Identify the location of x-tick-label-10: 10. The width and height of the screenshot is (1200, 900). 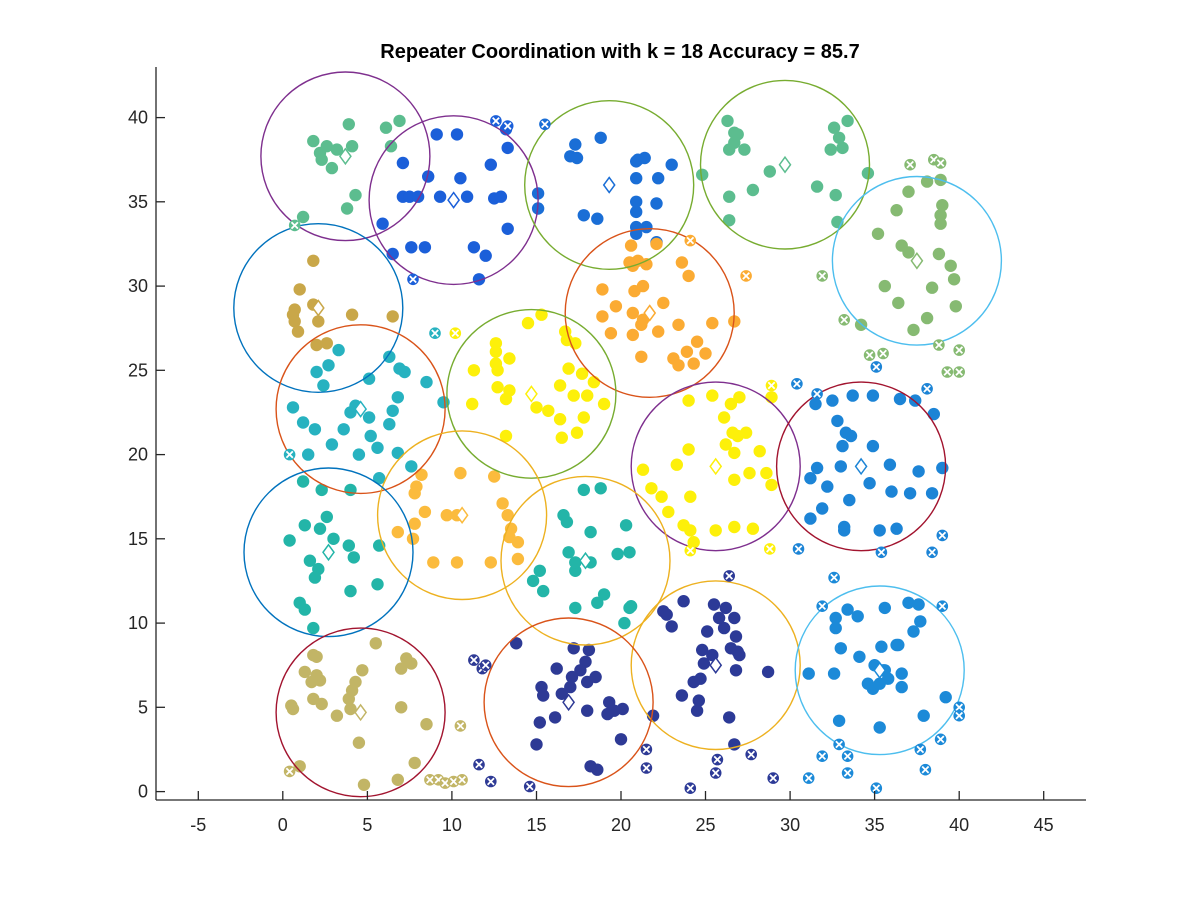
(452, 825).